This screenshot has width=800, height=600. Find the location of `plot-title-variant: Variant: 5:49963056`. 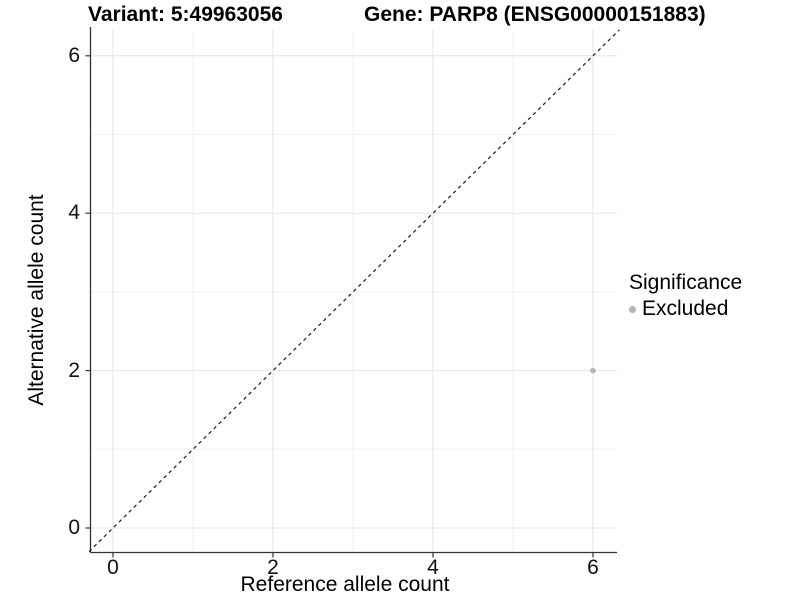

plot-title-variant: Variant: 5:49963056 is located at coordinates (185, 14).